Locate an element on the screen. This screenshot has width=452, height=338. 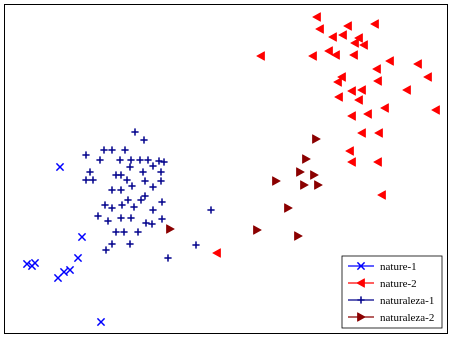
legend-entry-nature-2: nature-2 is located at coordinates (382, 284).